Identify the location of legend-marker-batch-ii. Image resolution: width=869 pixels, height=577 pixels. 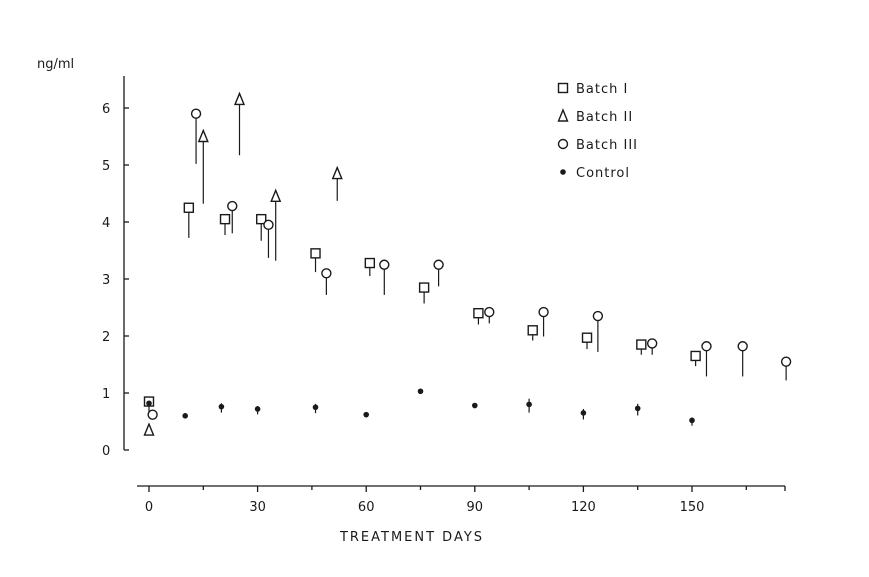
(563, 115).